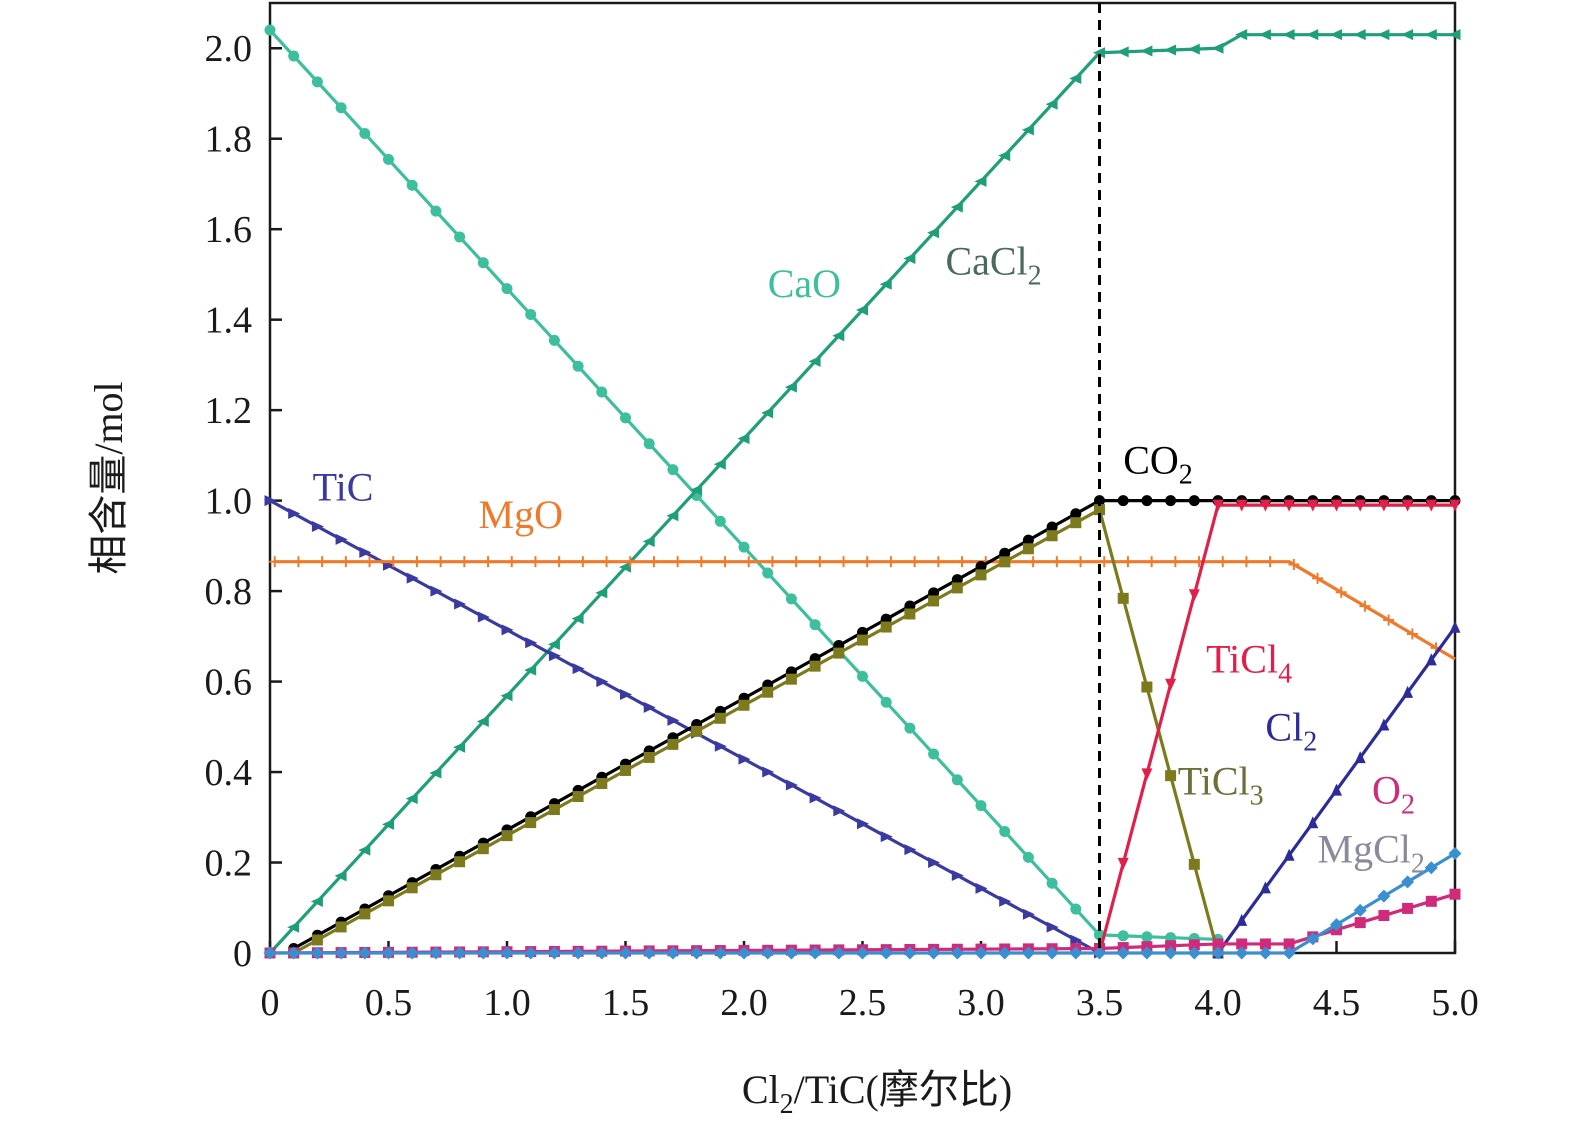 This screenshot has height=1139, width=1575. I want to click on series-label-co2: CO2, so click(1158, 463).